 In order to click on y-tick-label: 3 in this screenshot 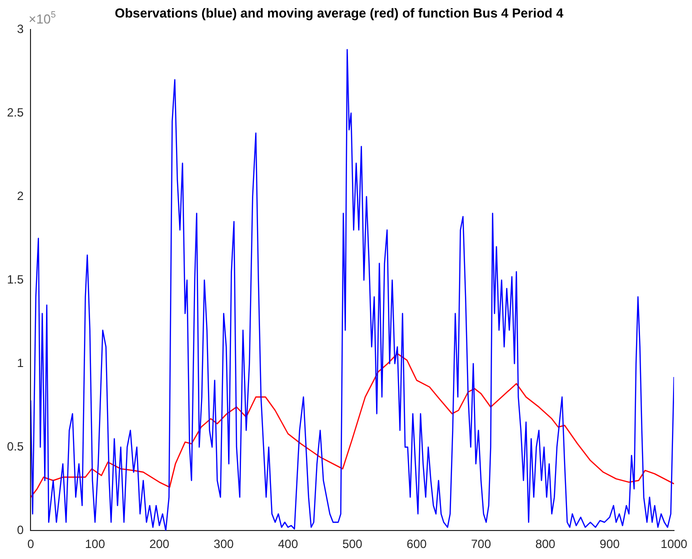, I will do `click(20, 29)`.